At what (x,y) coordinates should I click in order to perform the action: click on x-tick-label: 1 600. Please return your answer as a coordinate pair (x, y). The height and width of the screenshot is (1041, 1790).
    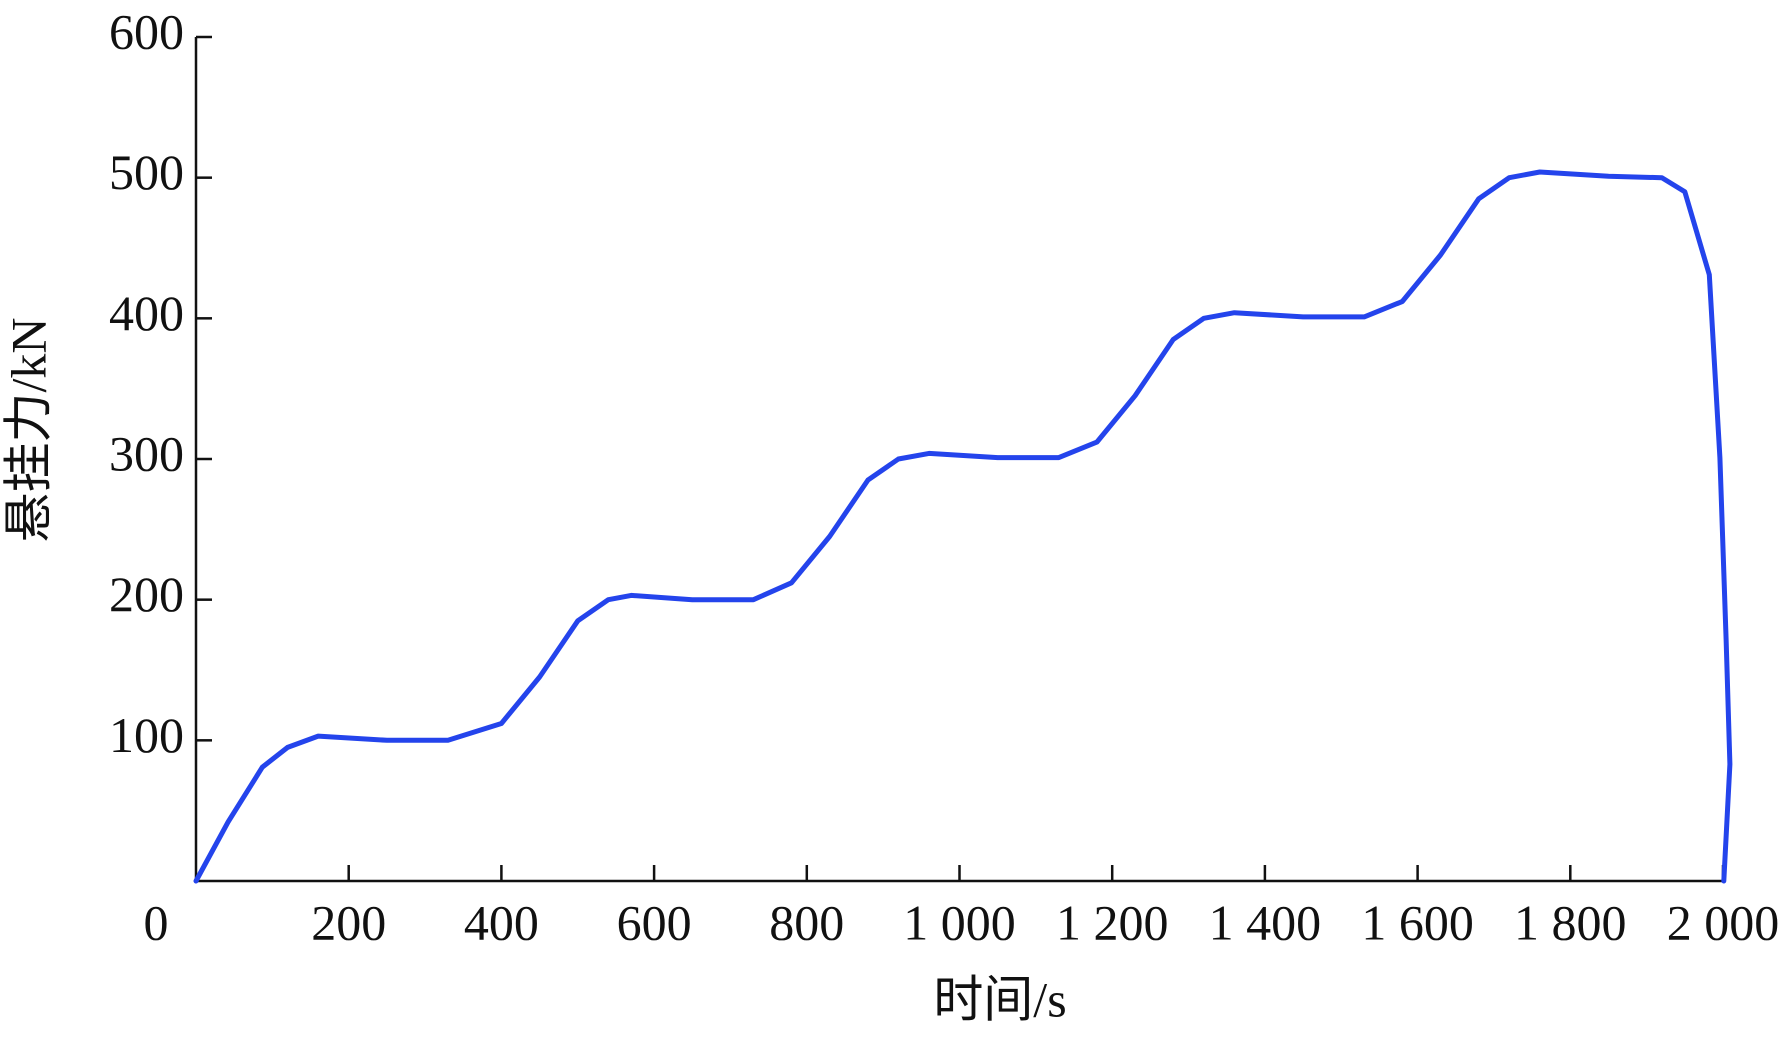
    Looking at the image, I should click on (1417, 922).